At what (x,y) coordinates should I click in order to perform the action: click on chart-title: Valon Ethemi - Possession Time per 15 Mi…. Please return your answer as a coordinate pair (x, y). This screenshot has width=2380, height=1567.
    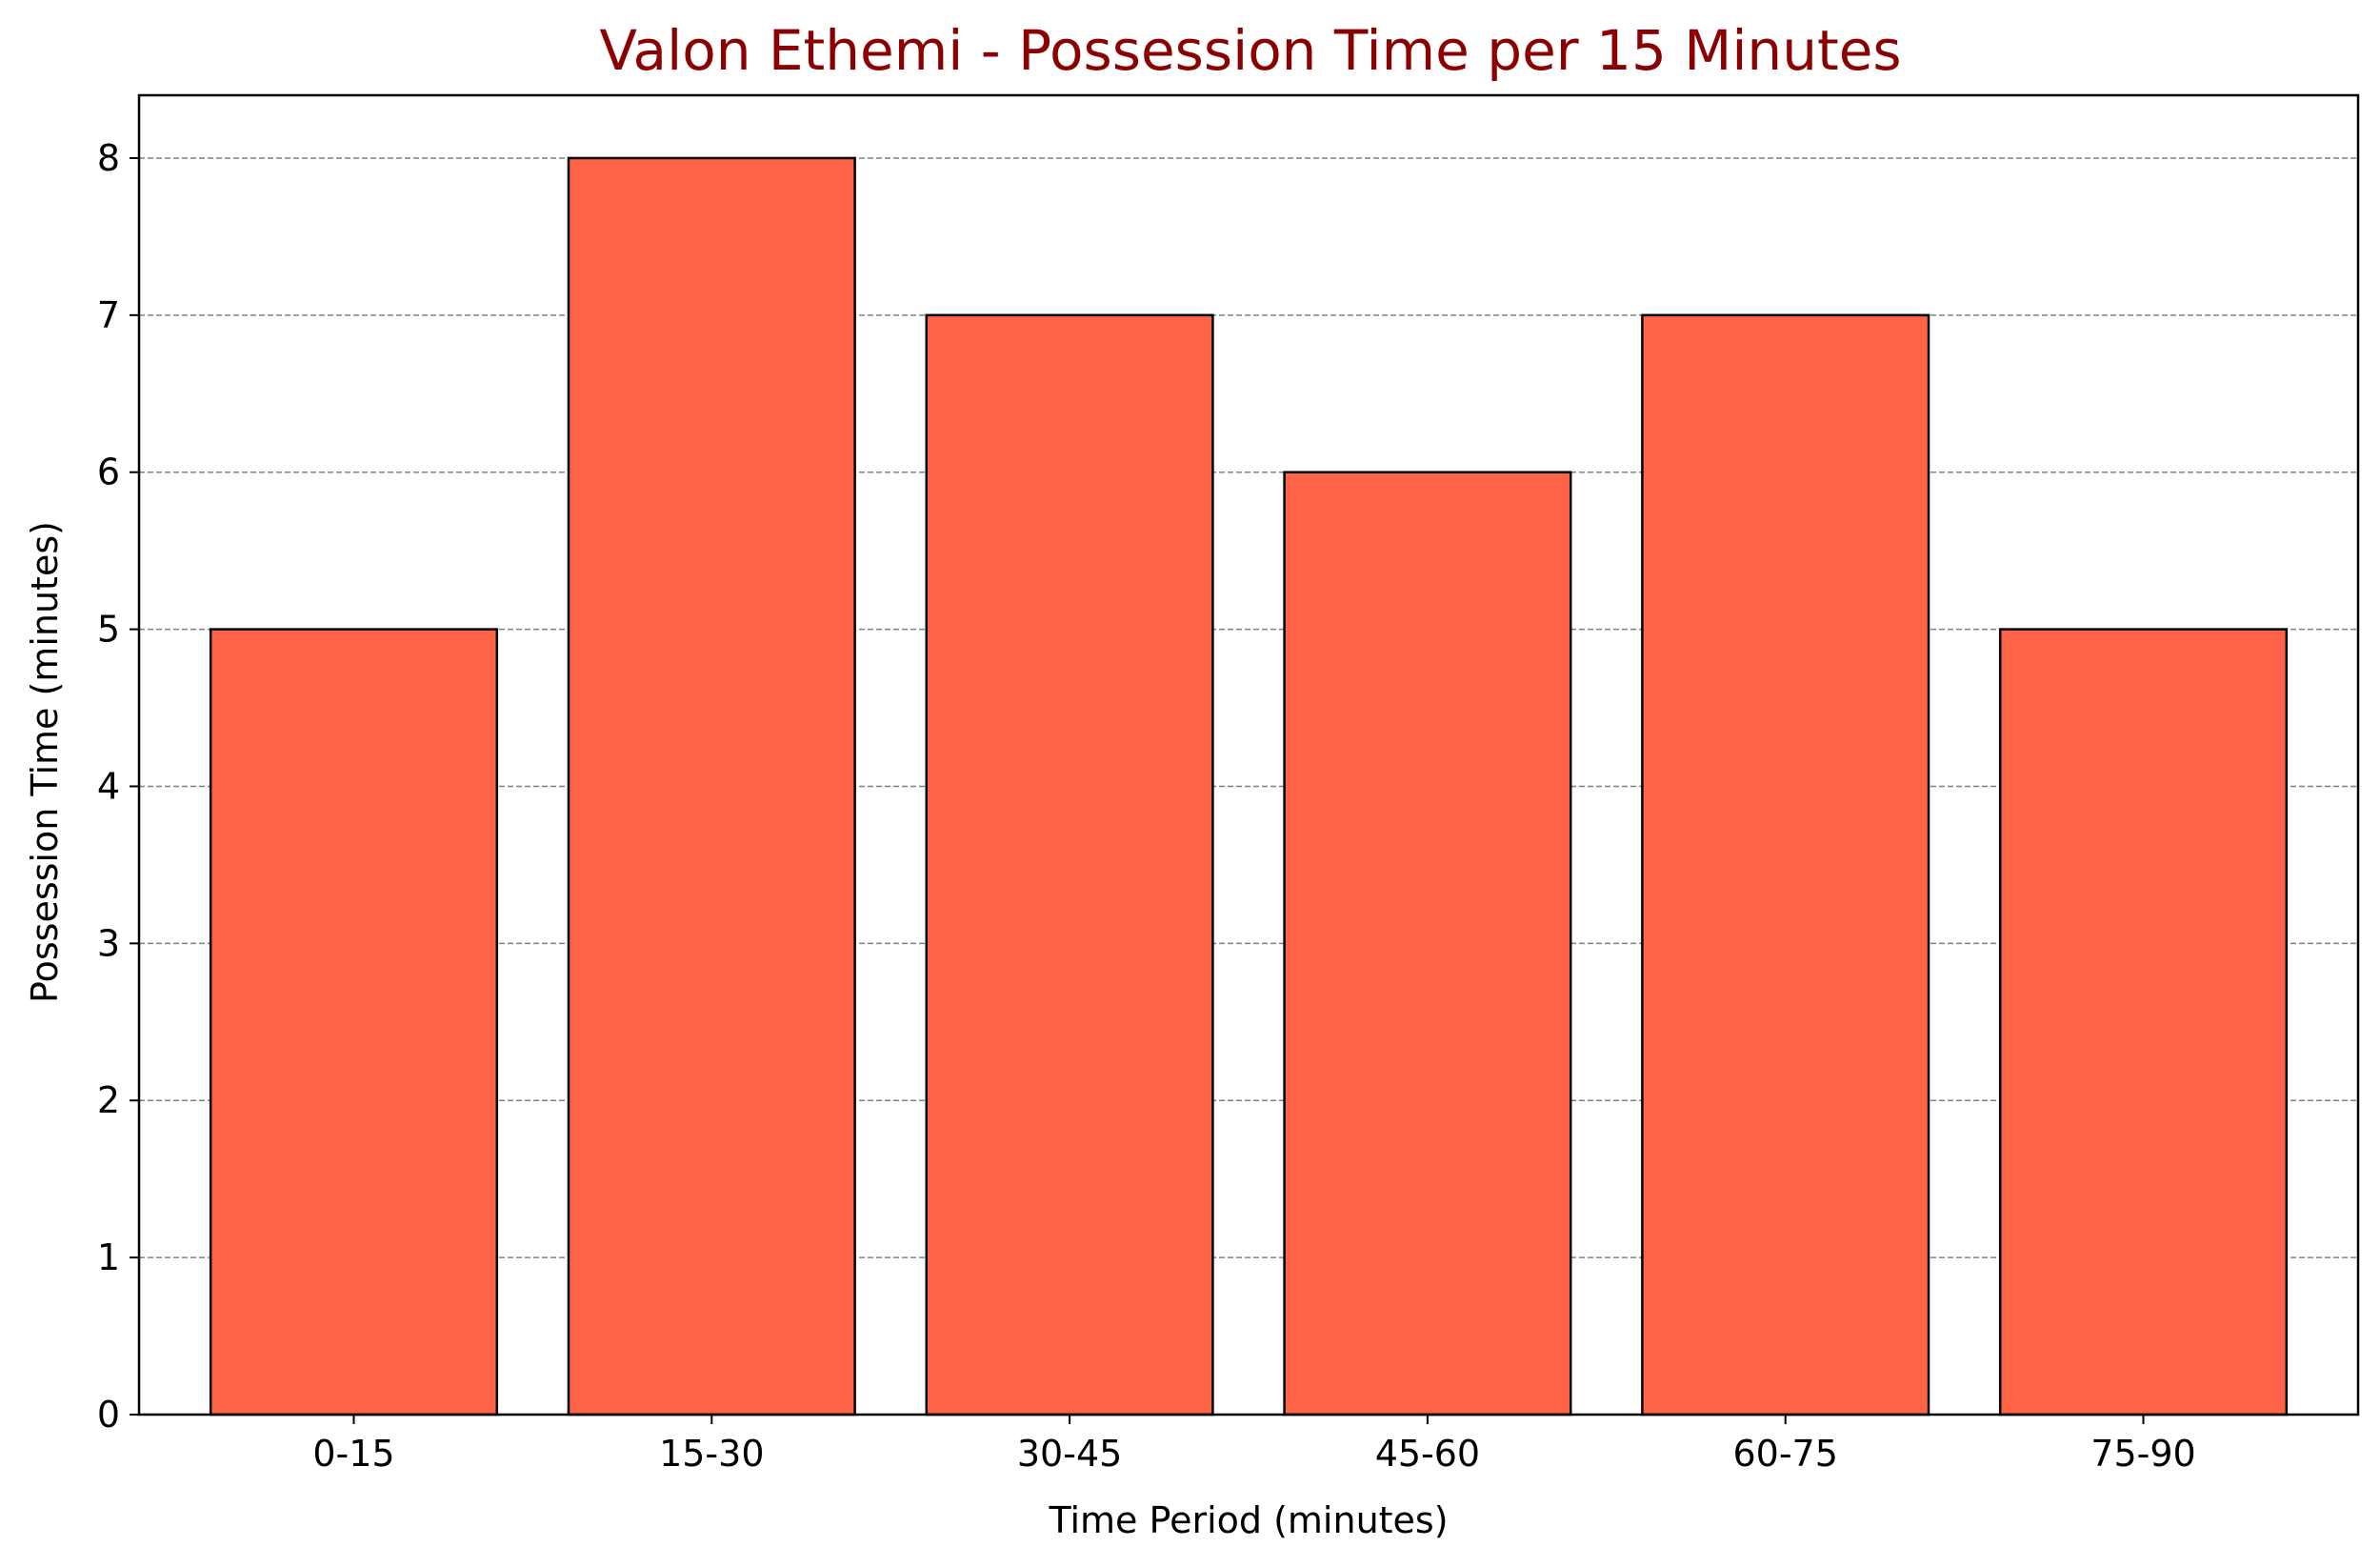
    Looking at the image, I should click on (1250, 50).